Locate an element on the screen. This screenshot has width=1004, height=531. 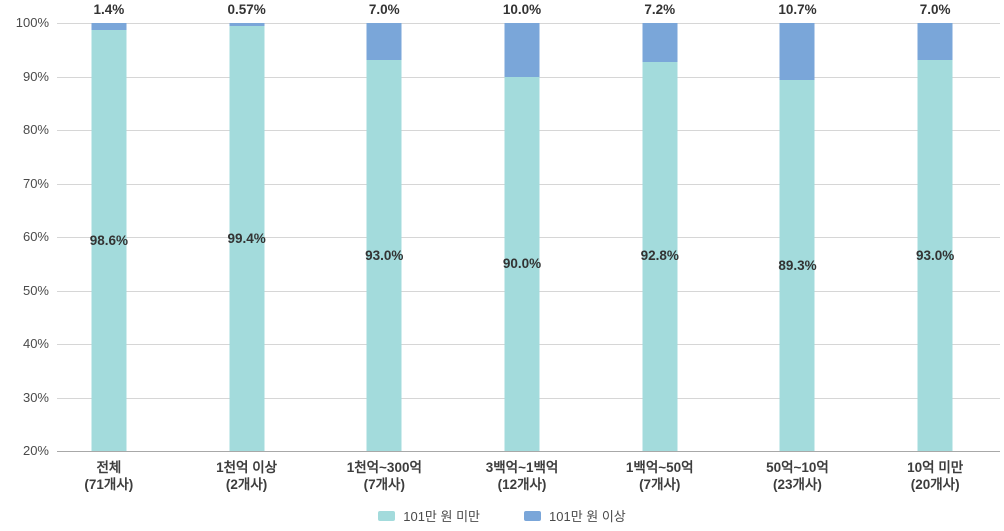
category-name: 10억 미만 is located at coordinates (935, 467).